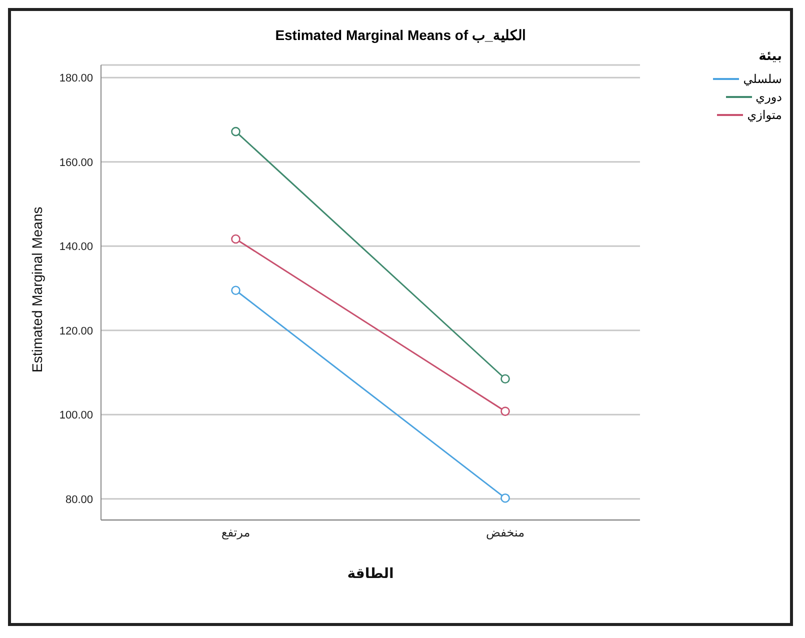  What do you see at coordinates (79, 500) in the screenshot?
I see `y-tick-label: 80.00` at bounding box center [79, 500].